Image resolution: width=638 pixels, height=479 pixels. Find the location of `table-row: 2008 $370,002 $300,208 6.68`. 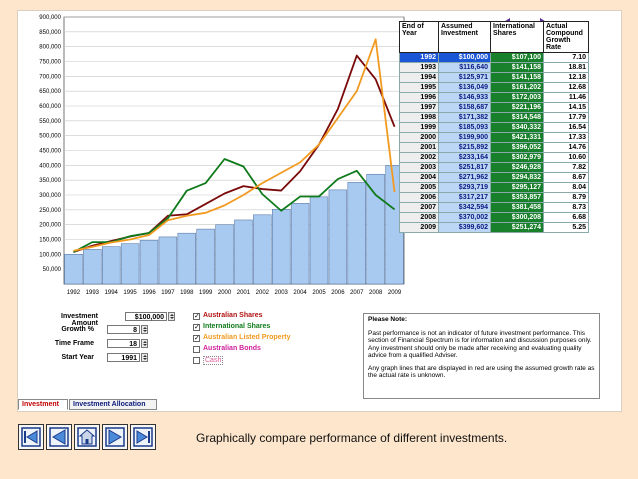

table-row: 2008 $370,002 $300,208 6.68 is located at coordinates (494, 217).